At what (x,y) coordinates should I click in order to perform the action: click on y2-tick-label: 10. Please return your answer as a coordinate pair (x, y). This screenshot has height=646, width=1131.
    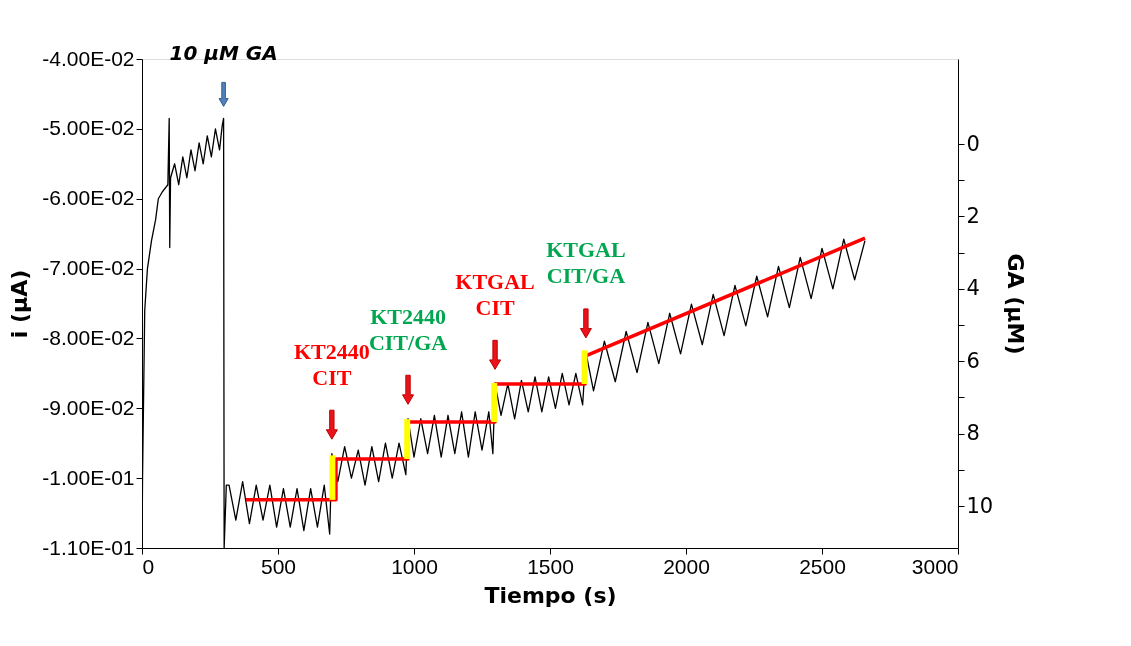
    Looking at the image, I should click on (980, 505).